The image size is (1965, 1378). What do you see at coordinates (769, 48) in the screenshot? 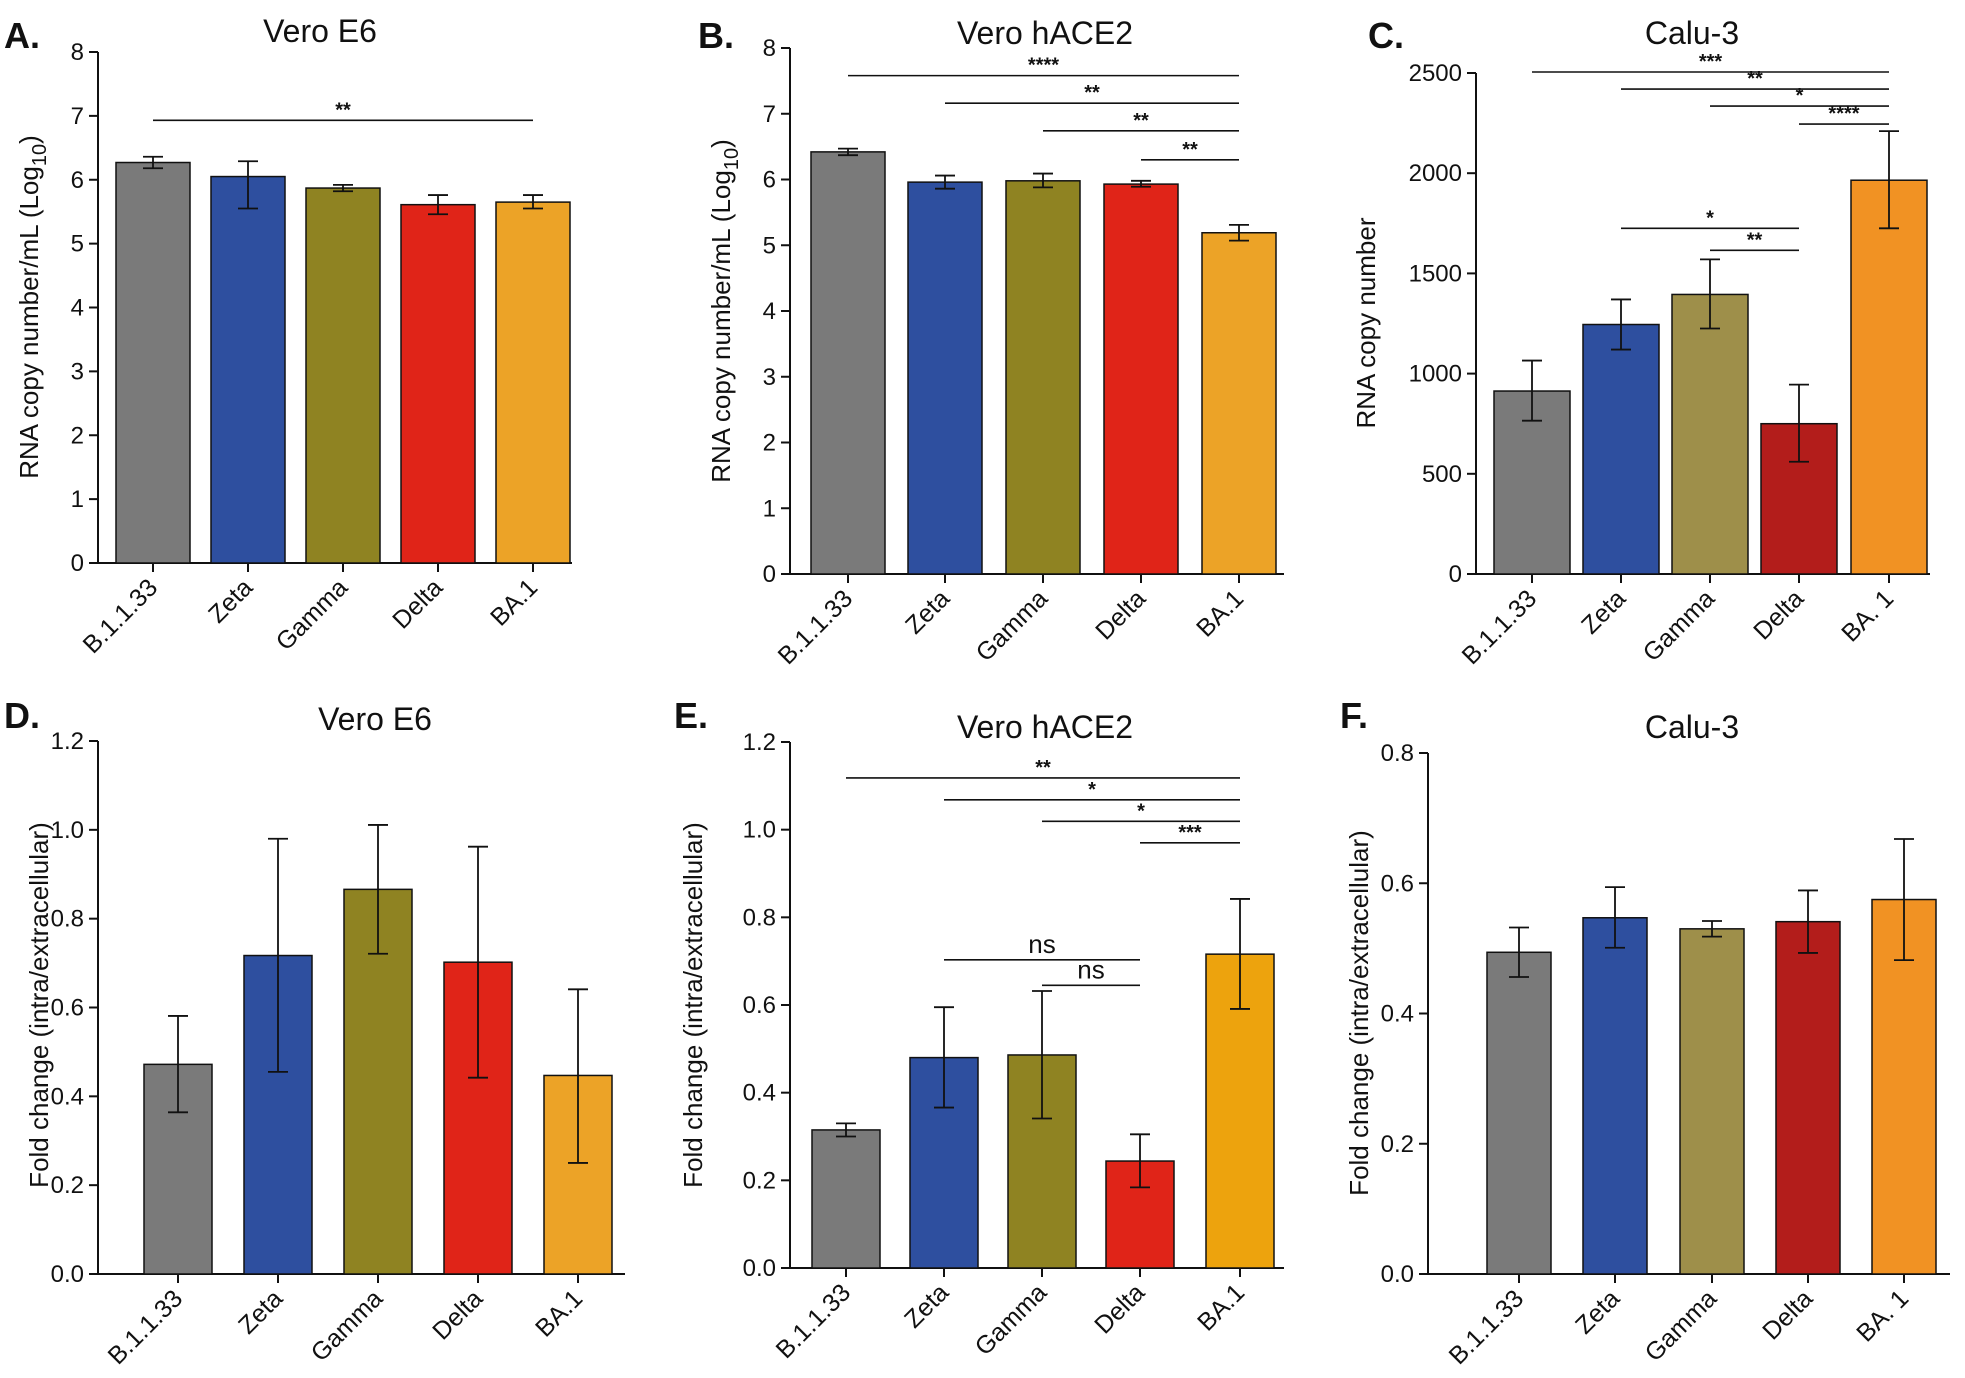
I see `y-tick-label: 8` at bounding box center [769, 48].